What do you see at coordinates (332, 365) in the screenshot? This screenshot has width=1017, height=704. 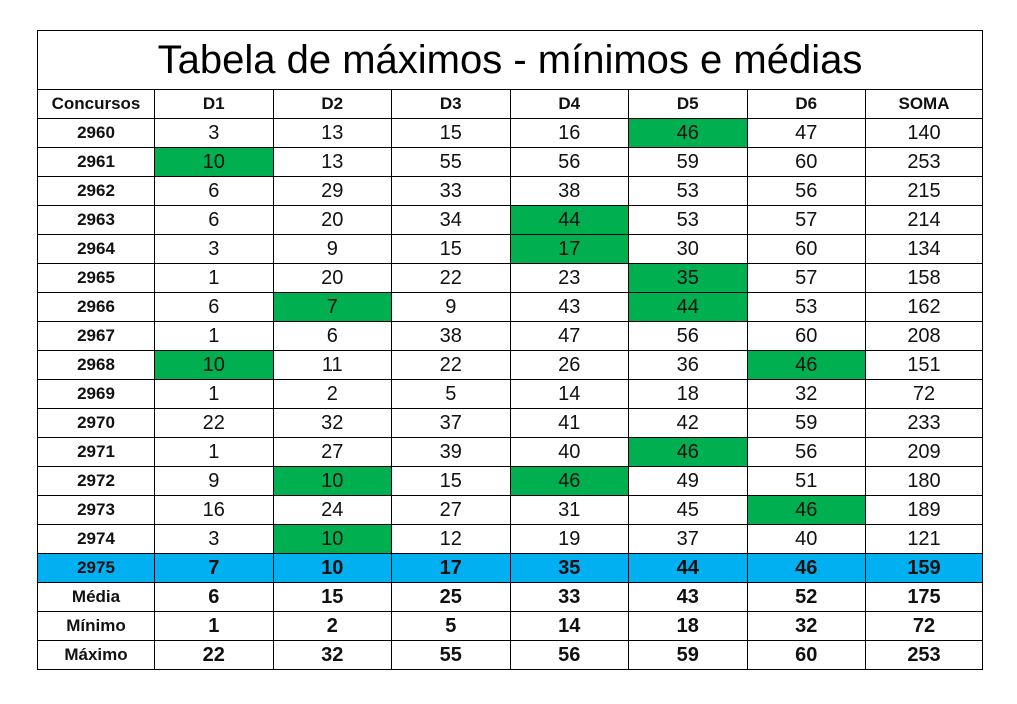 I see `cell: 11` at bounding box center [332, 365].